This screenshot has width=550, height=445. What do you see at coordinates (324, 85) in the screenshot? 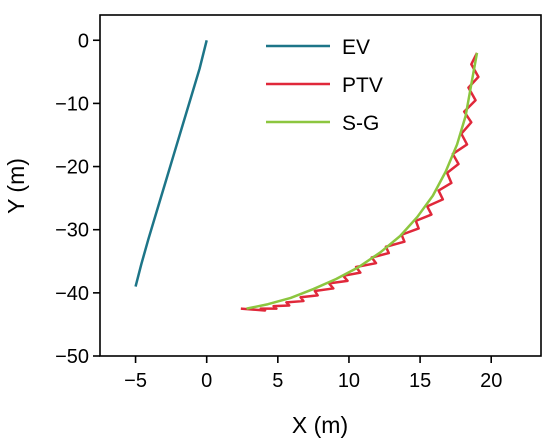
I see `legend: EV PTV S-G` at bounding box center [324, 85].